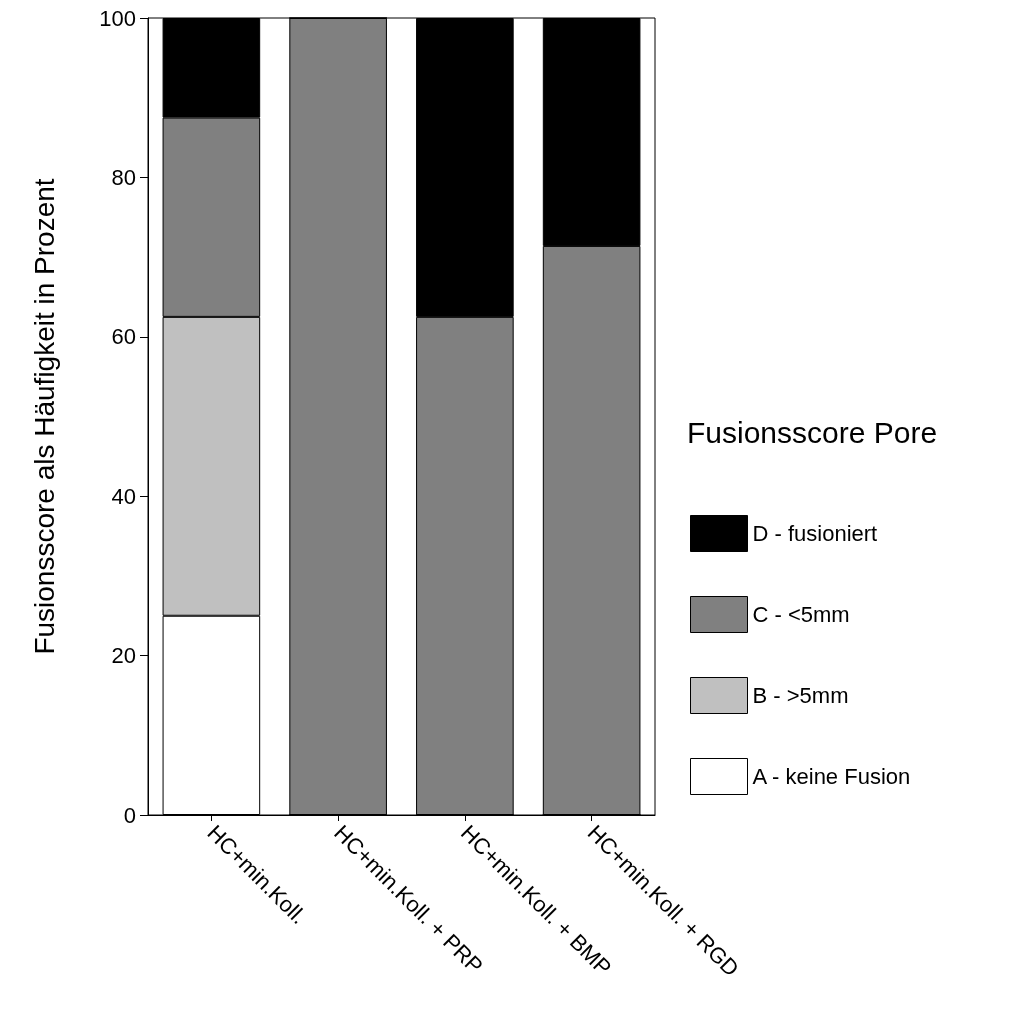 This screenshot has width=1033, height=1032. I want to click on y-tick-label: 40, so click(123, 496).